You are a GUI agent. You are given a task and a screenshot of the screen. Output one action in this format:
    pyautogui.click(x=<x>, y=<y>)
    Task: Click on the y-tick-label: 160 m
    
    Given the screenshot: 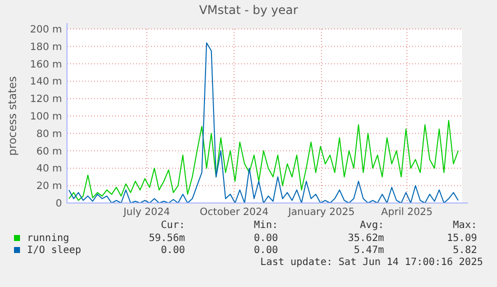 What is the action you would take?
    pyautogui.click(x=46, y=64)
    